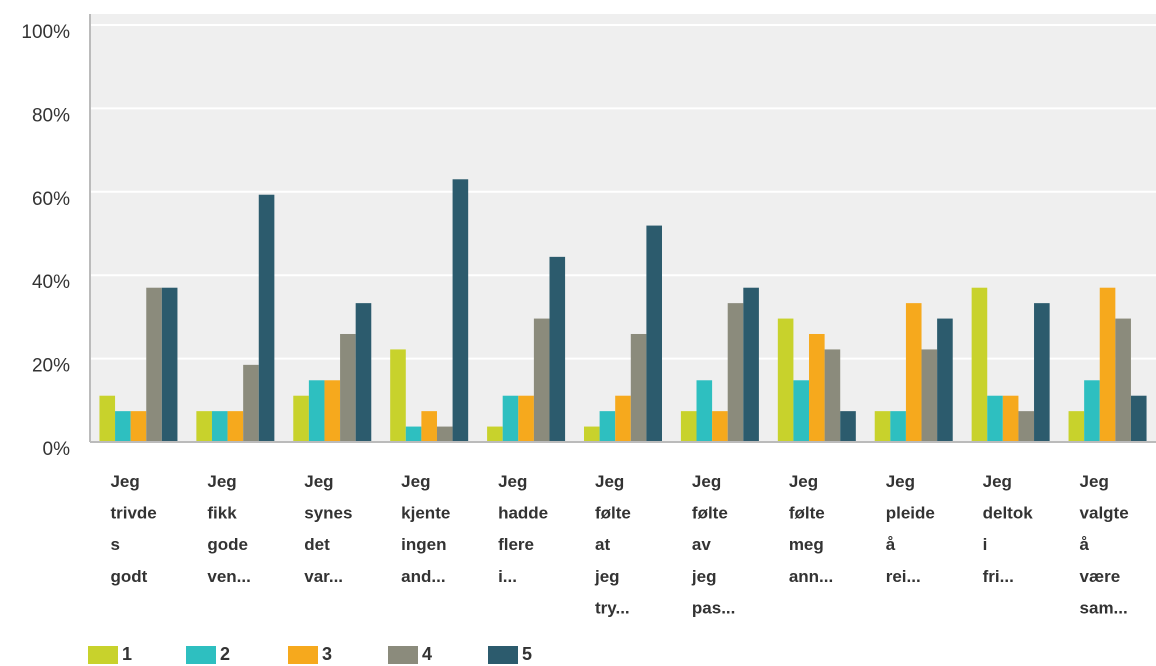  Describe the element at coordinates (51, 199) in the screenshot. I see `y-tick-label: 60%` at that location.